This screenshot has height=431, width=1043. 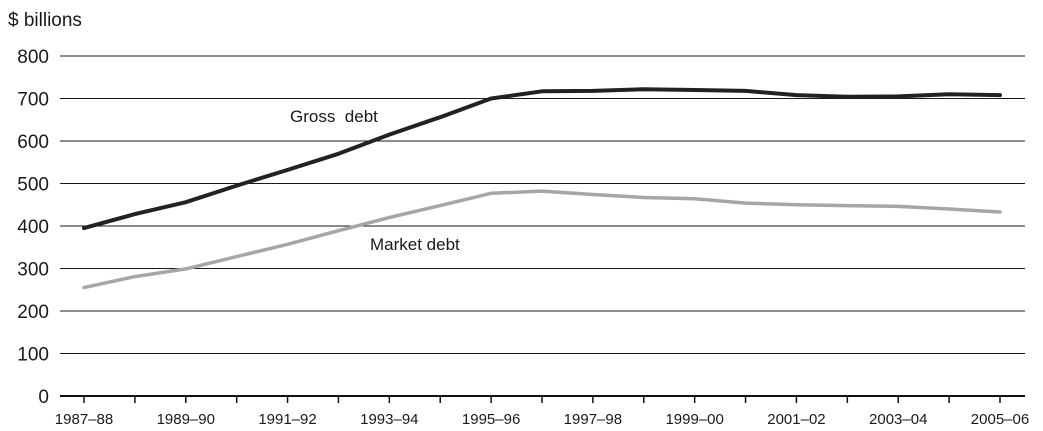 What do you see at coordinates (415, 244) in the screenshot?
I see `series-label-market-debt: Market debt` at bounding box center [415, 244].